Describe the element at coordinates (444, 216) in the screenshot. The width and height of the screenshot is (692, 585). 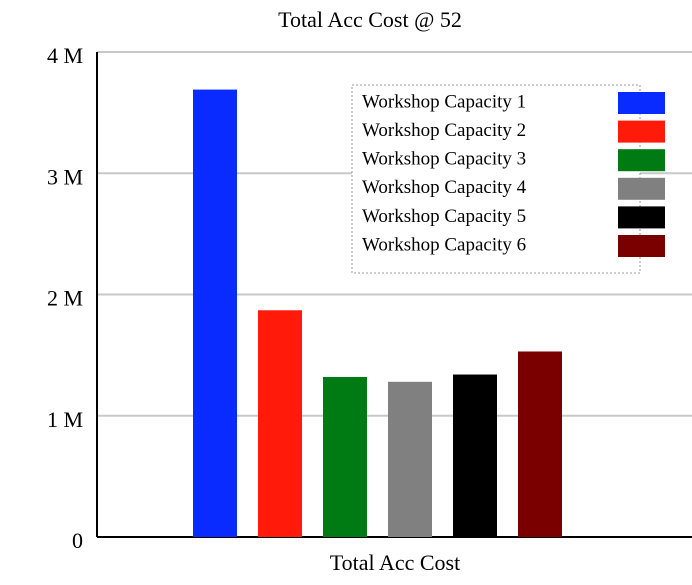
I see `legend-label: Workshop Capacity 5` at that location.